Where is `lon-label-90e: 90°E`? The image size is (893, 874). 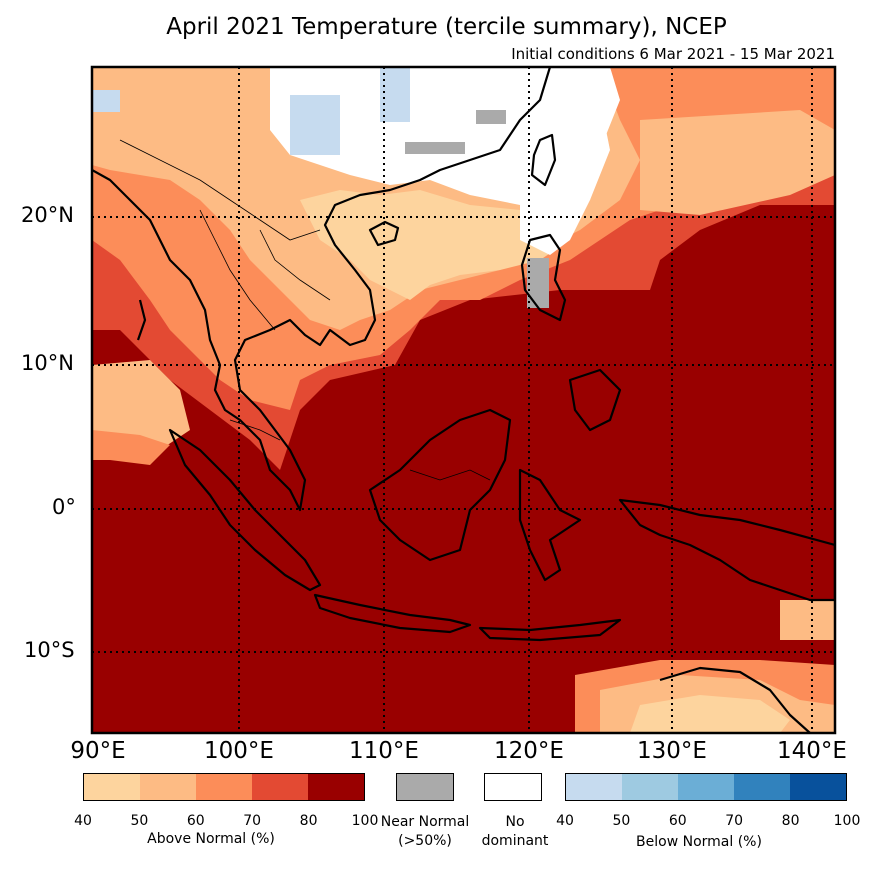 lon-label-90e: 90°E is located at coordinates (98, 751).